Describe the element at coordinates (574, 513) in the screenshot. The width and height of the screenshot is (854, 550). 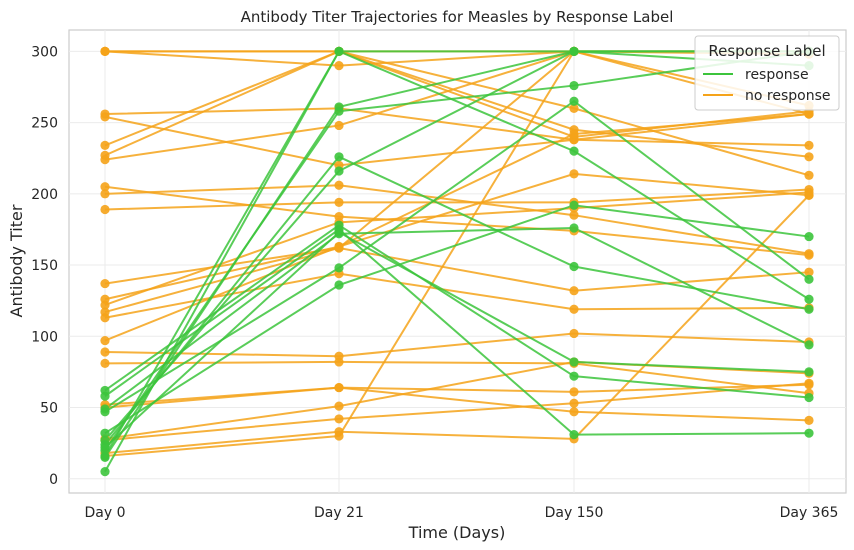
I see `x-tick-label: Day 150` at that location.